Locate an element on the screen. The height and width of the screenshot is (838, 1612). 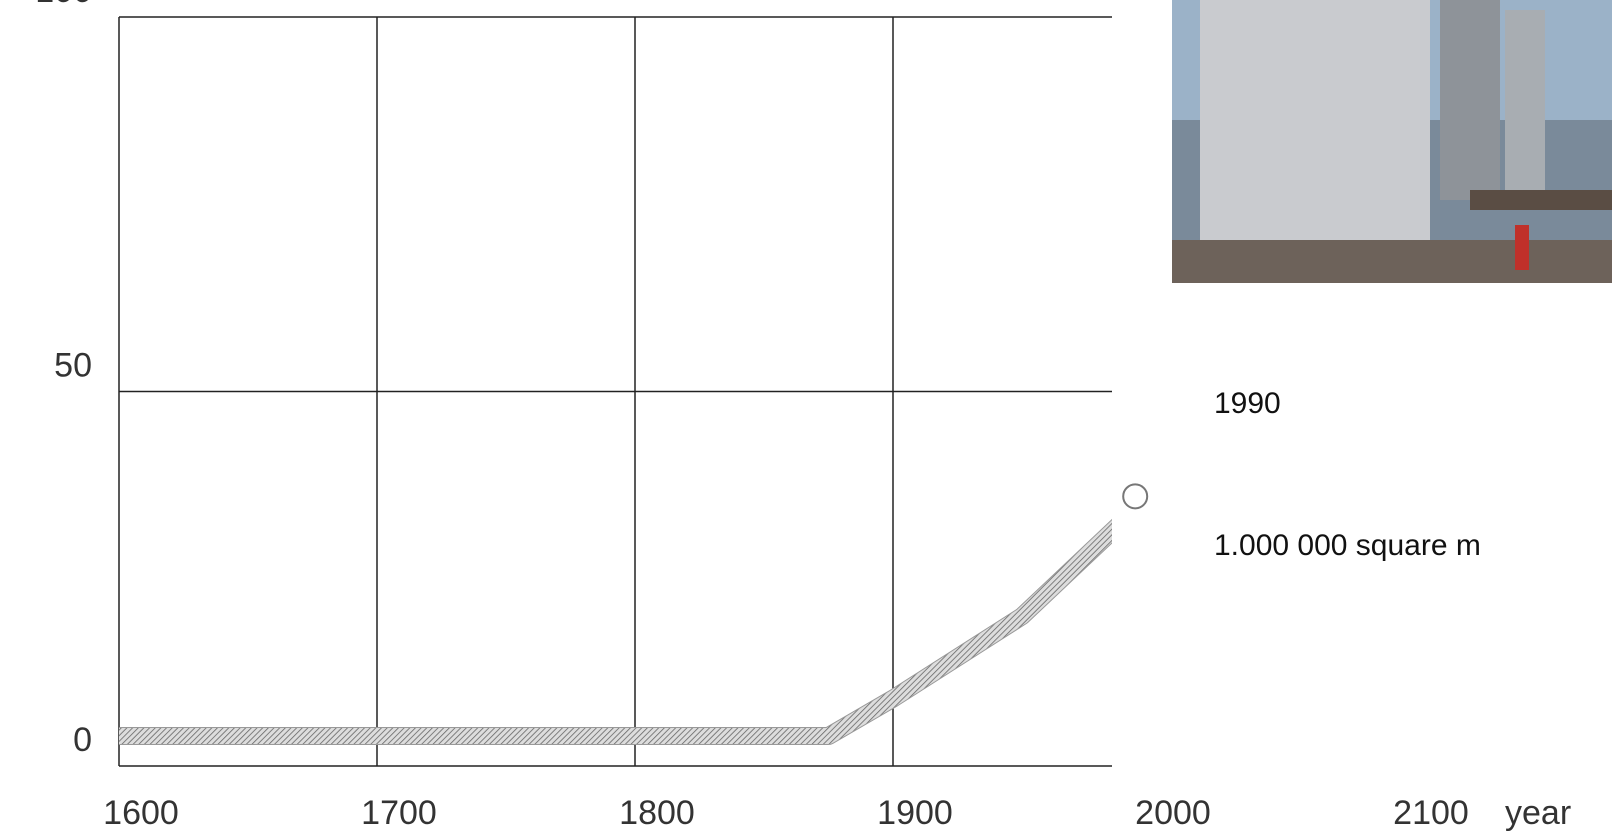
x-tick-label: 1900 is located at coordinates (915, 813).